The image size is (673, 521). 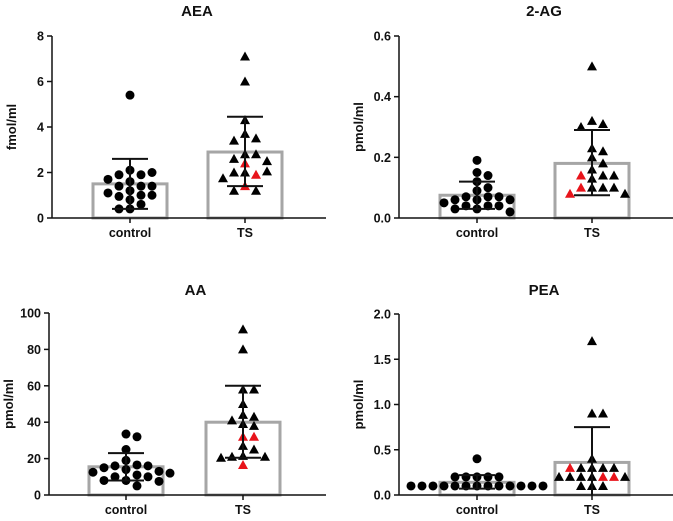 What do you see at coordinates (196, 290) in the screenshot?
I see `chart-title: AA` at bounding box center [196, 290].